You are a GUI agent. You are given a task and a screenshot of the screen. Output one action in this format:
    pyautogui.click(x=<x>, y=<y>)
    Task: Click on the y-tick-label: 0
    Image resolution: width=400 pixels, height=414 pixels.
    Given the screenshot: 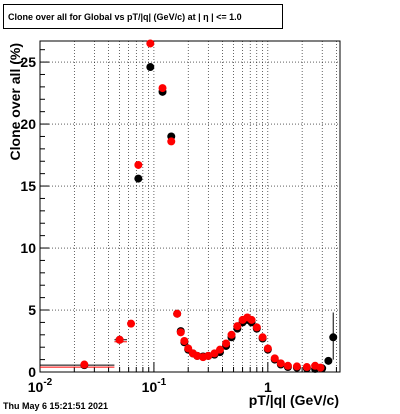 What is the action you would take?
    pyautogui.click(x=32, y=372)
    